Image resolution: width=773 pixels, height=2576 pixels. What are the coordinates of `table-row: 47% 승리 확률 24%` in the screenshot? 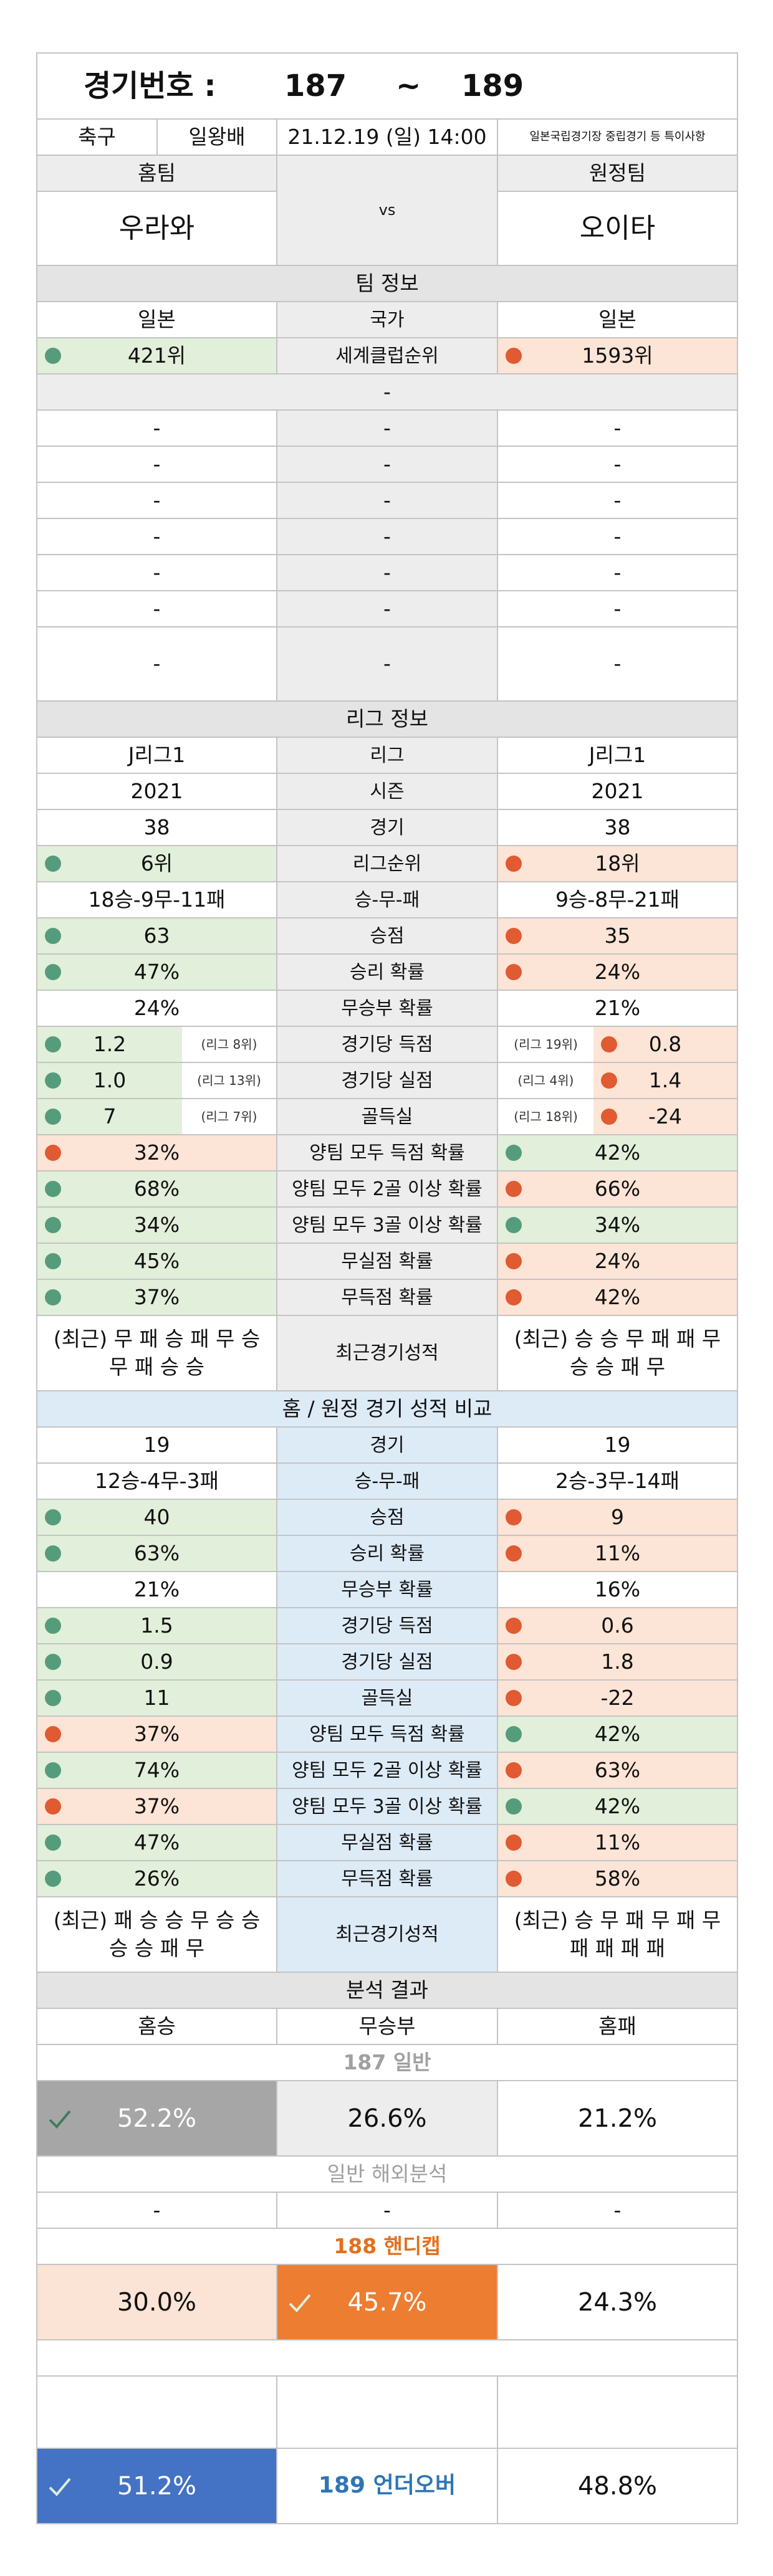 It's located at (387, 973).